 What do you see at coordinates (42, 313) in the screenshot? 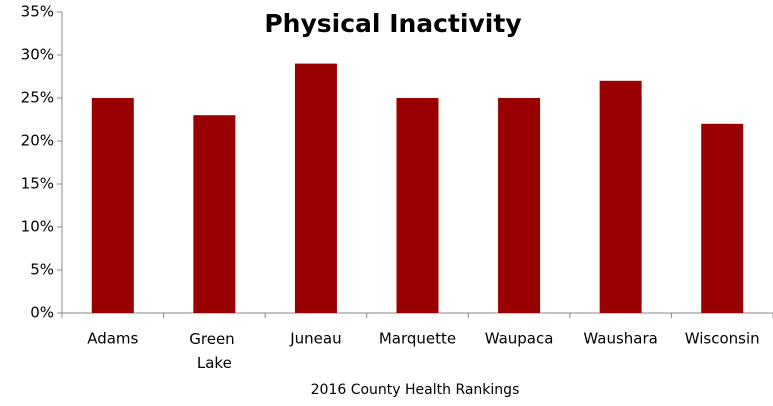
I see `y-tick-label: 0%` at bounding box center [42, 313].